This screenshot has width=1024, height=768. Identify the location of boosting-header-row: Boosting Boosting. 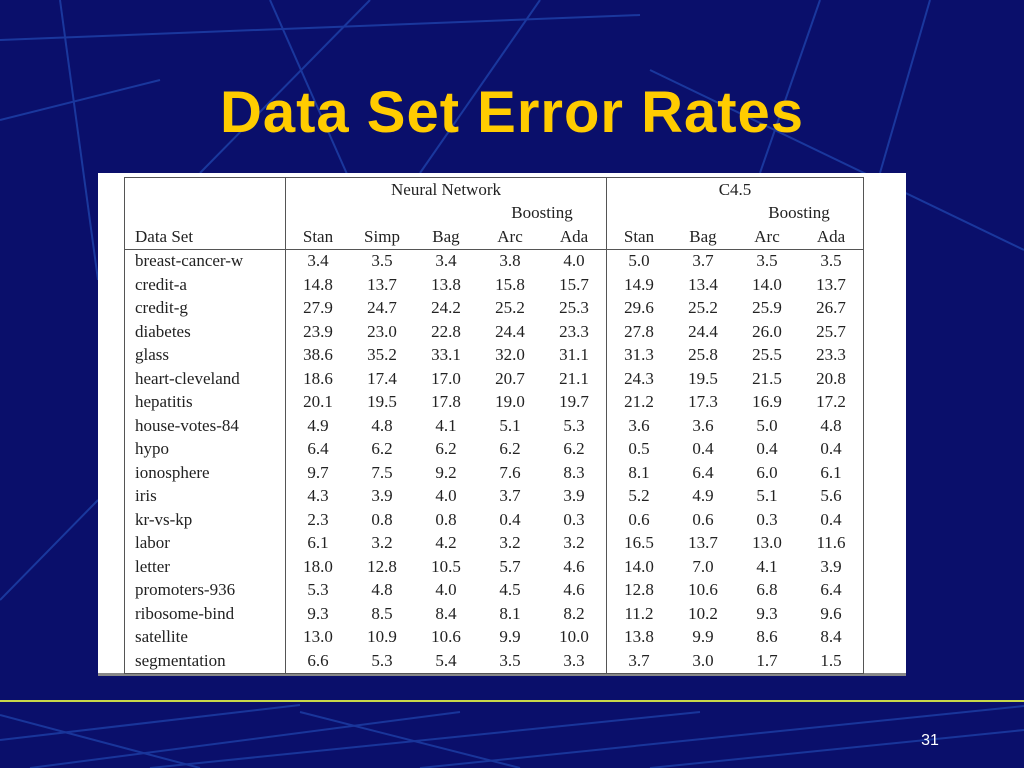
(494, 213).